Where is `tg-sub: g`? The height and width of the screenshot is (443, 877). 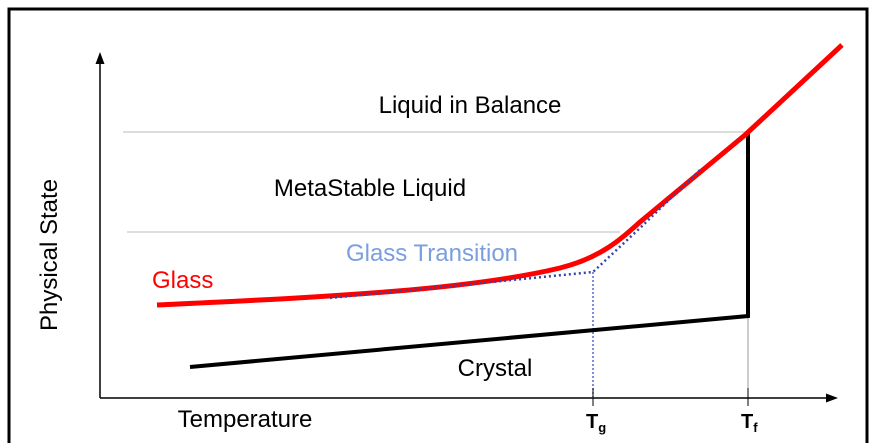
tg-sub: g is located at coordinates (602, 427).